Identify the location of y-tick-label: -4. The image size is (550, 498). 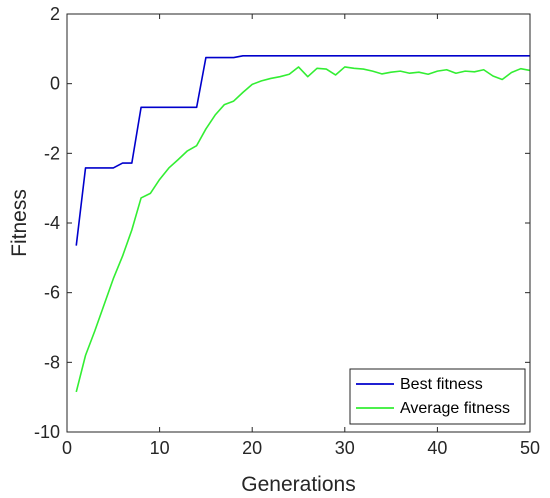
(52, 223).